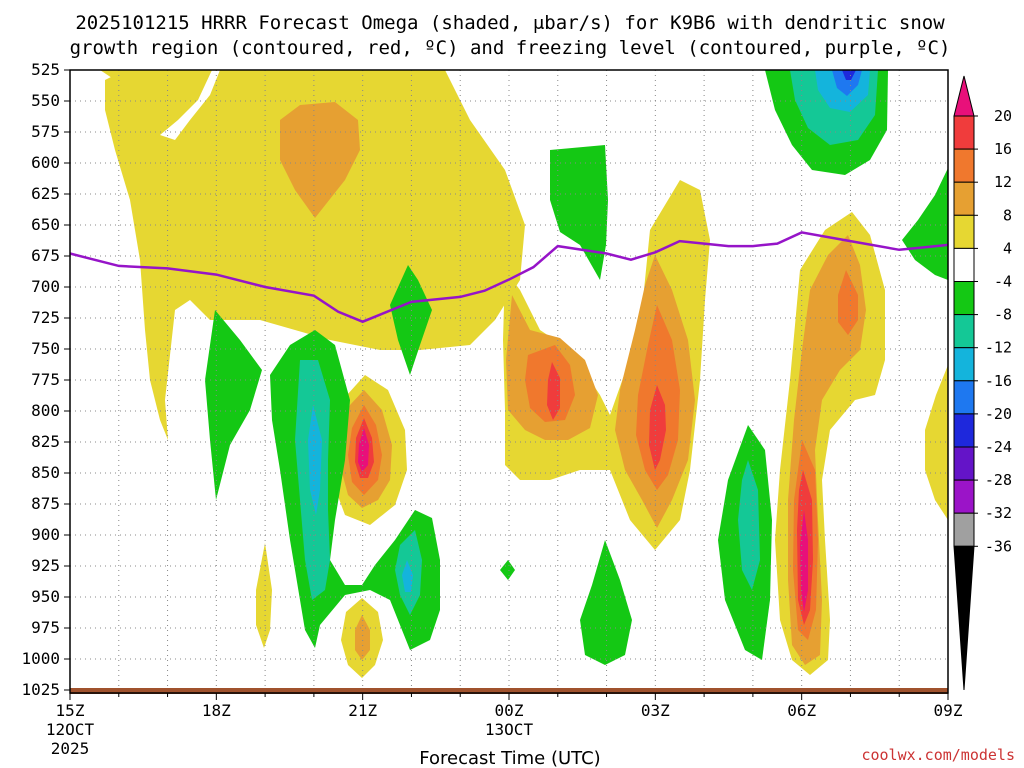  Describe the element at coordinates (553, 391) in the screenshot. I see `omega-contour-pos-00z-red` at that location.